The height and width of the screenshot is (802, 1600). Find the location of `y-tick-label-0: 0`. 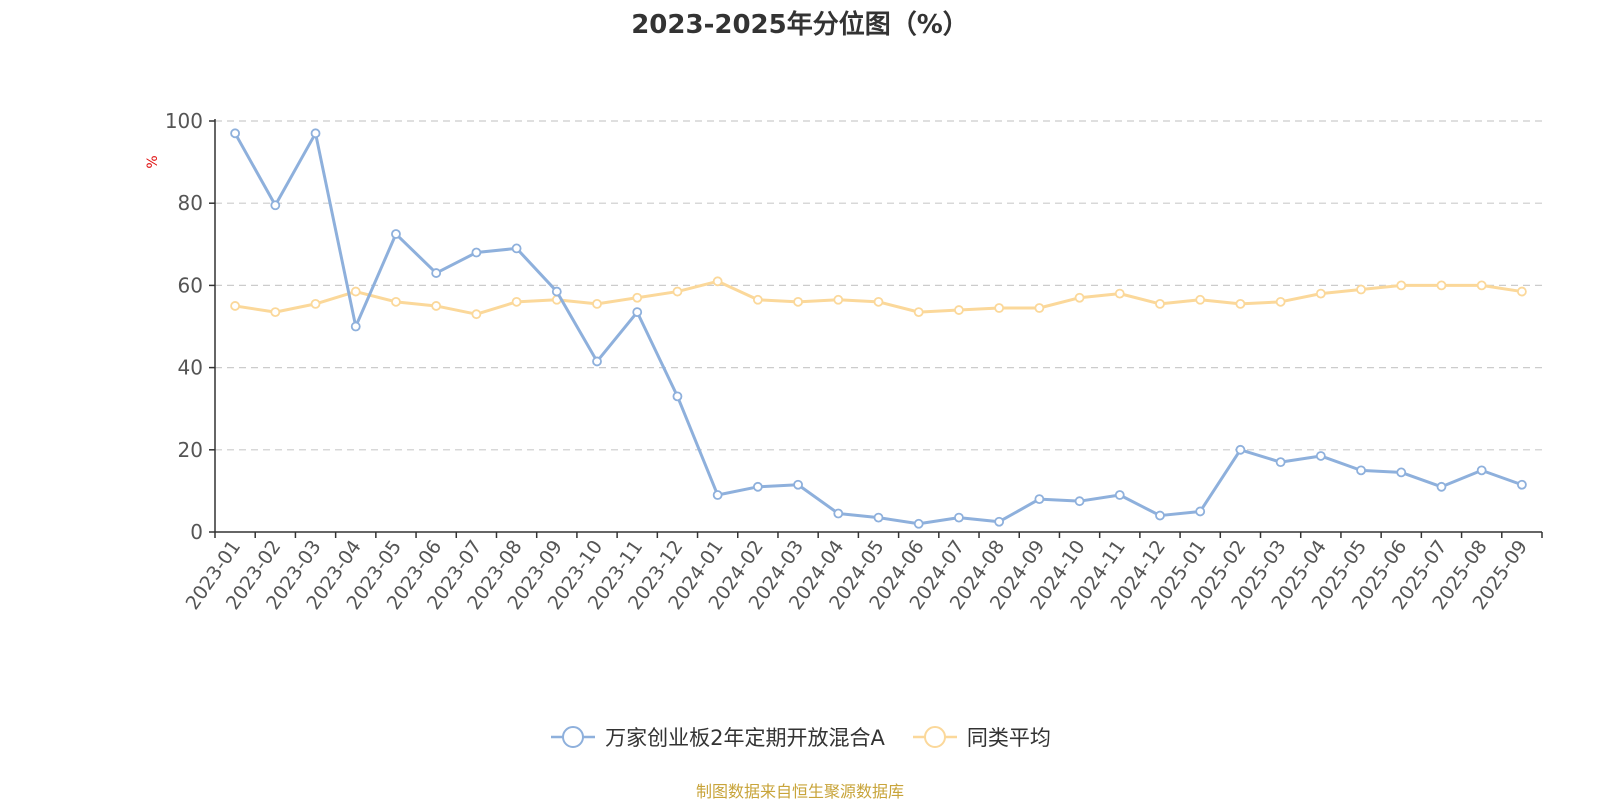

y-tick-label-0: 0 is located at coordinates (196, 532).